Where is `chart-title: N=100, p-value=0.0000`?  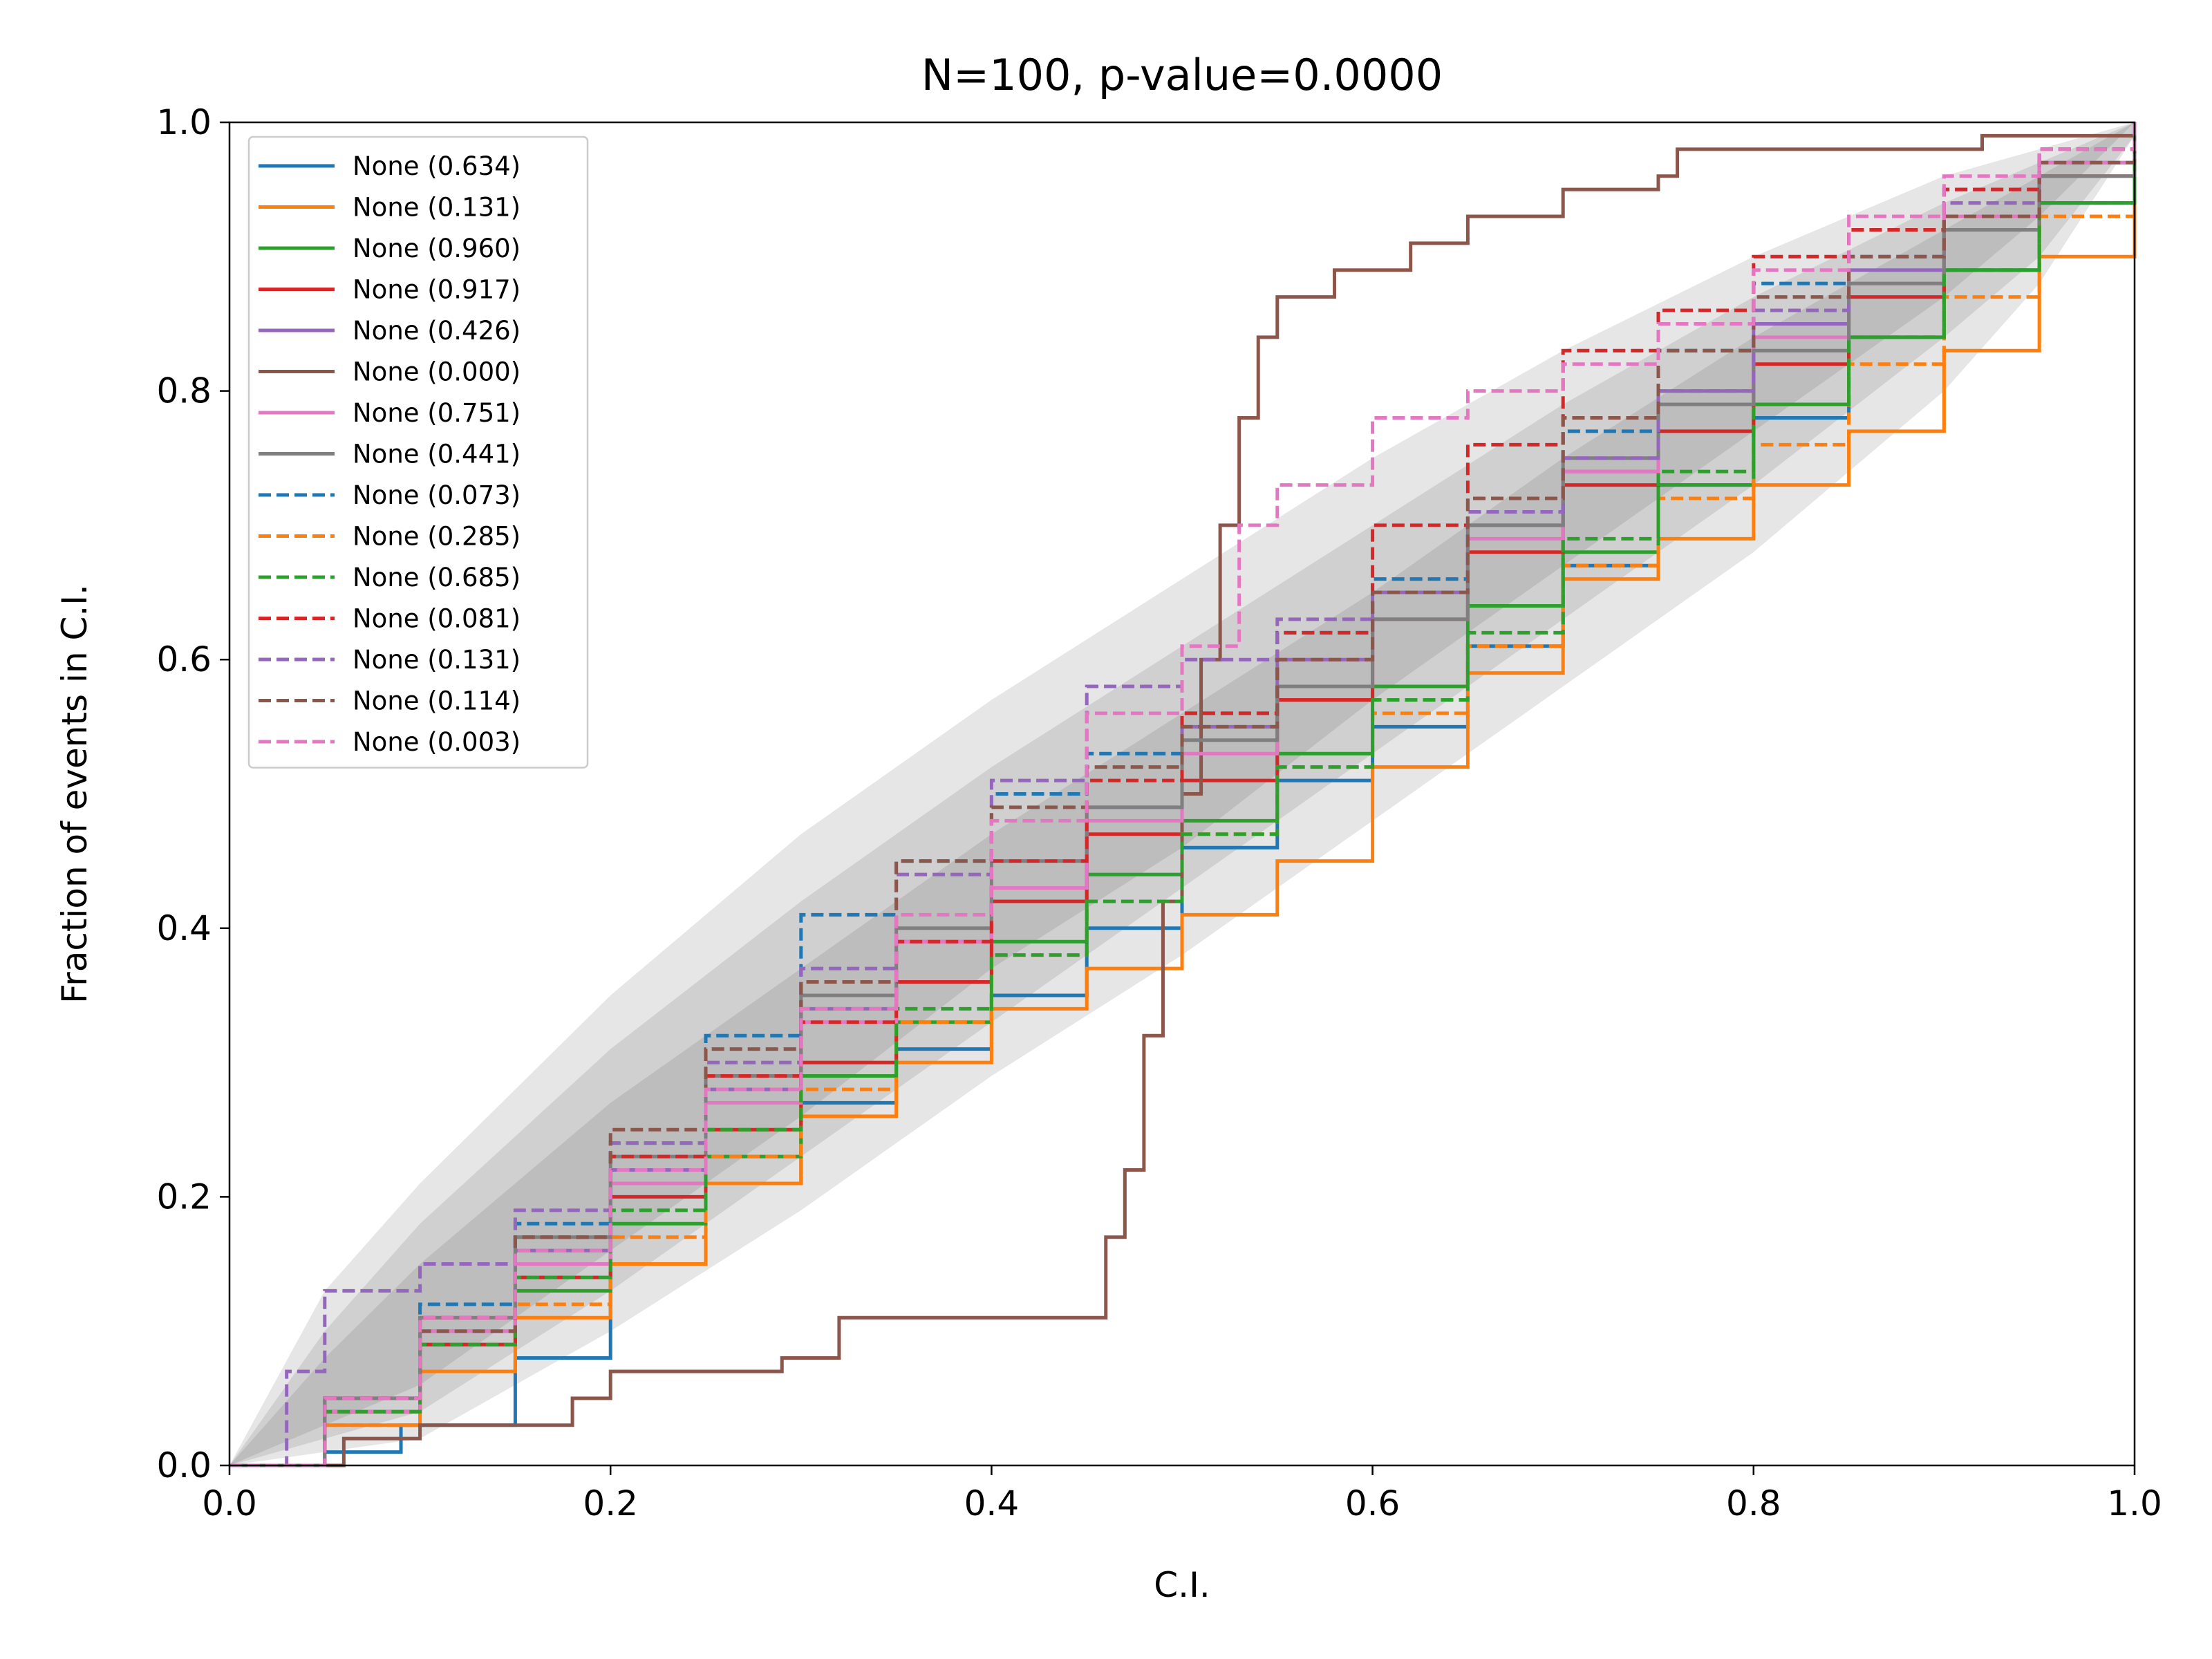
chart-title: N=100, p-value=0.0000 is located at coordinates (1182, 75).